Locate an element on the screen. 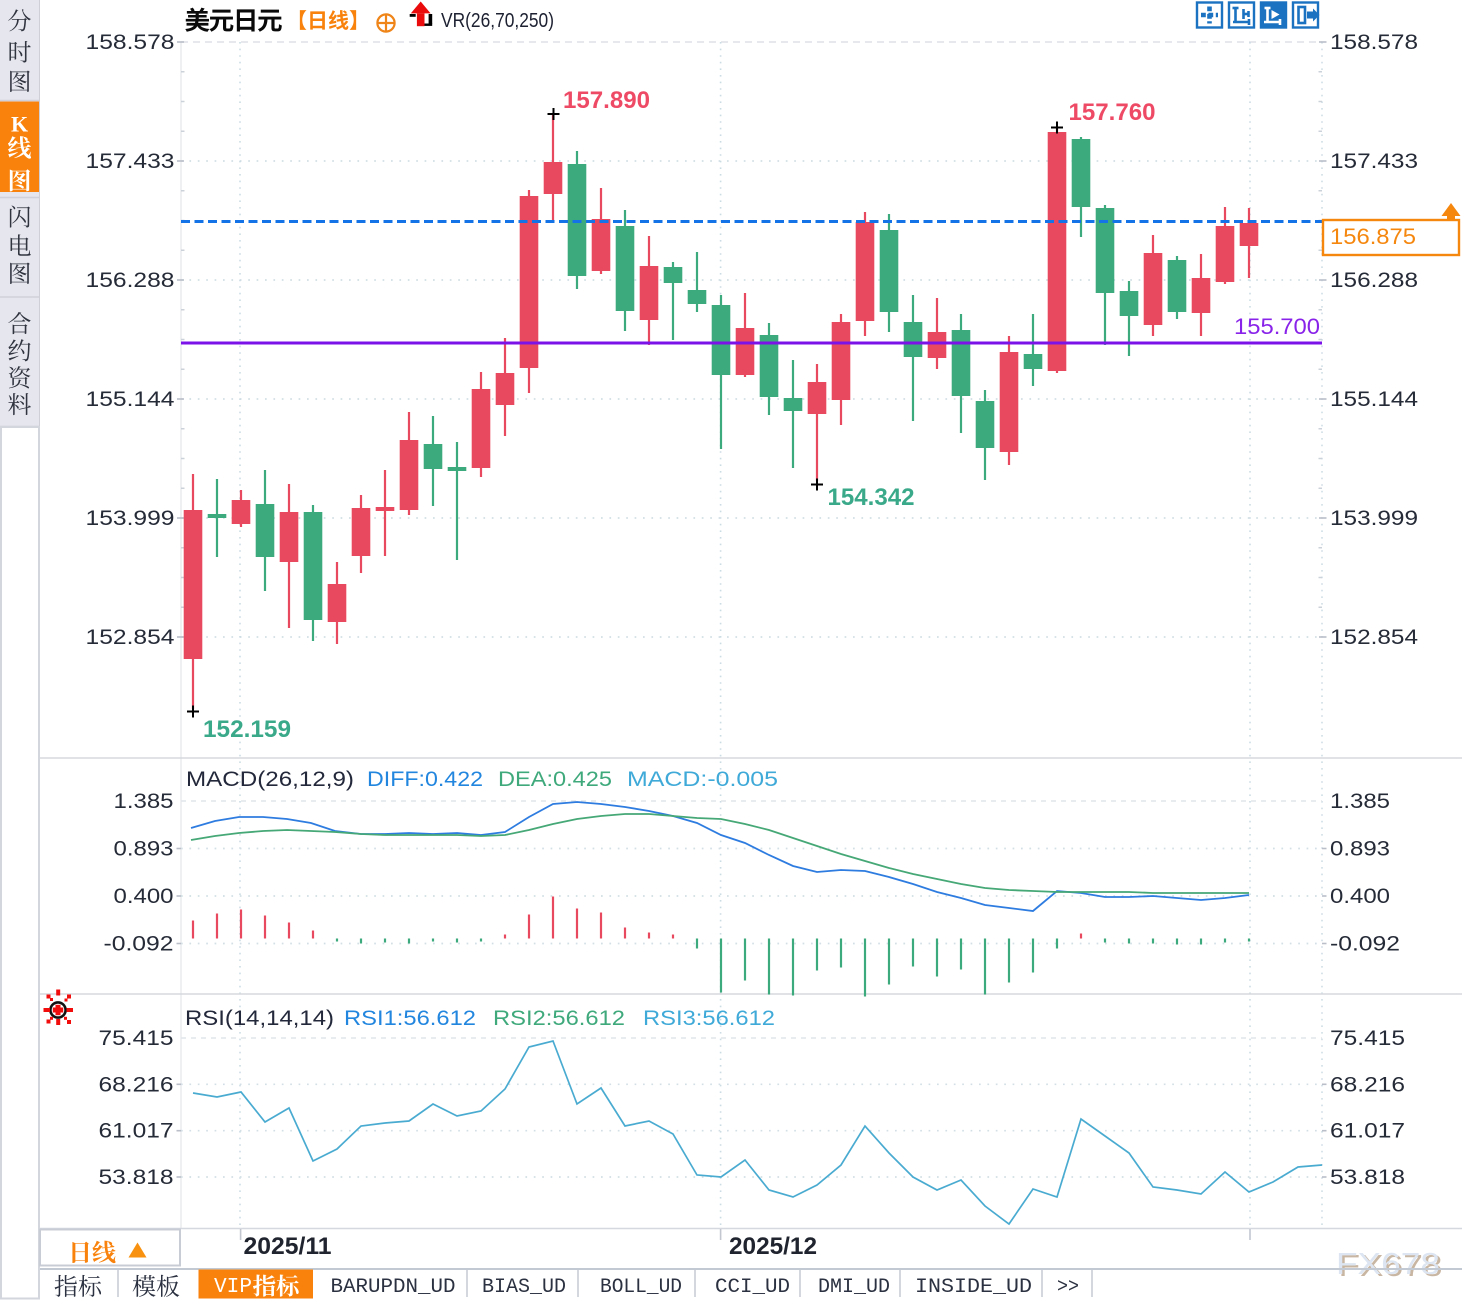 Image resolution: width=1462 pixels, height=1305 pixels. svg-text: RSI(14,14,14) is located at coordinates (259, 1018).